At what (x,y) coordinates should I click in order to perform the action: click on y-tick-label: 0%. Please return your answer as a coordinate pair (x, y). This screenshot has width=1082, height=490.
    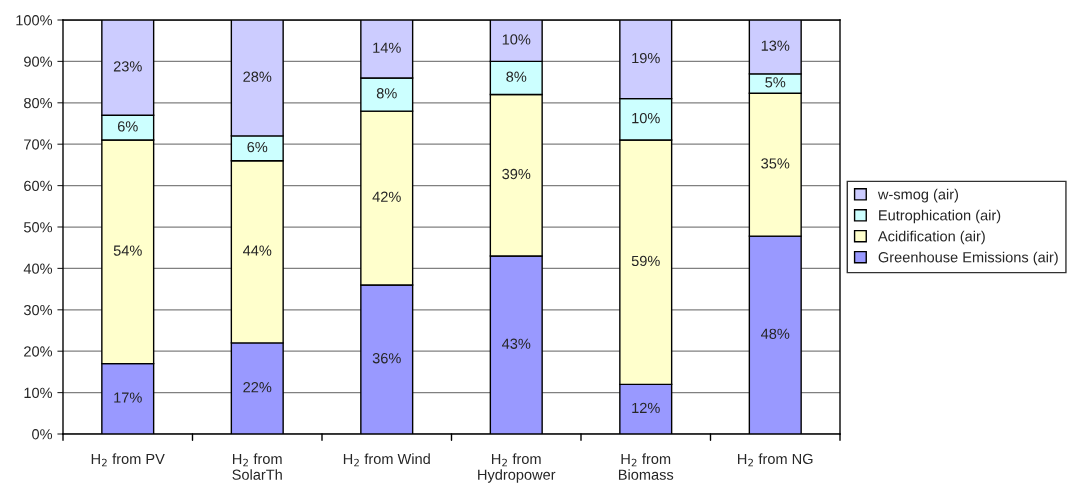
    Looking at the image, I should click on (42, 434).